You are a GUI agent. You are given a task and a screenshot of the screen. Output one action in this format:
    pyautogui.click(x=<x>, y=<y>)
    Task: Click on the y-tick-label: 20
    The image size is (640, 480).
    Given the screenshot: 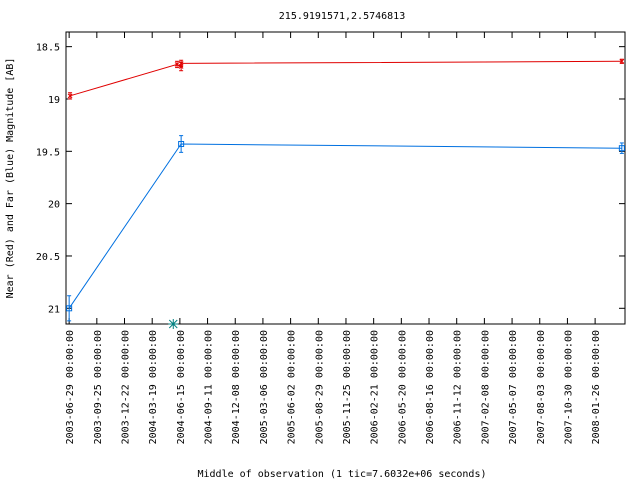 What is the action you would take?
    pyautogui.click(x=54, y=205)
    